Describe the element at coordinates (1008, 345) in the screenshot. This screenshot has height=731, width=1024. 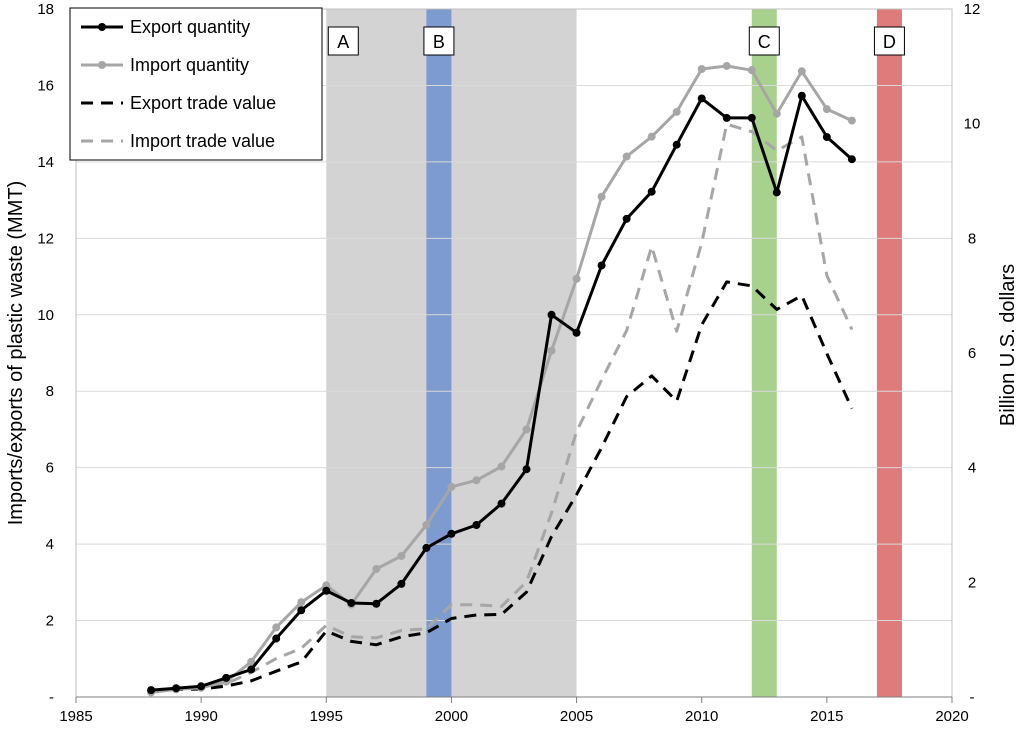
I see `y2-axis-title: Billion U.S. dollars` at that location.